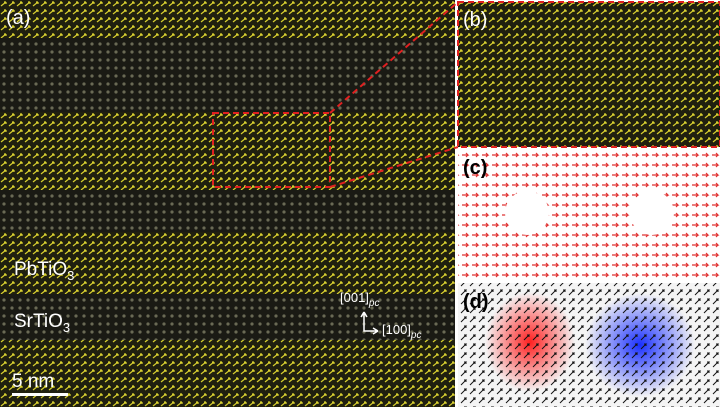  I want to click on layer-label: PbTiO3, so click(44, 271).